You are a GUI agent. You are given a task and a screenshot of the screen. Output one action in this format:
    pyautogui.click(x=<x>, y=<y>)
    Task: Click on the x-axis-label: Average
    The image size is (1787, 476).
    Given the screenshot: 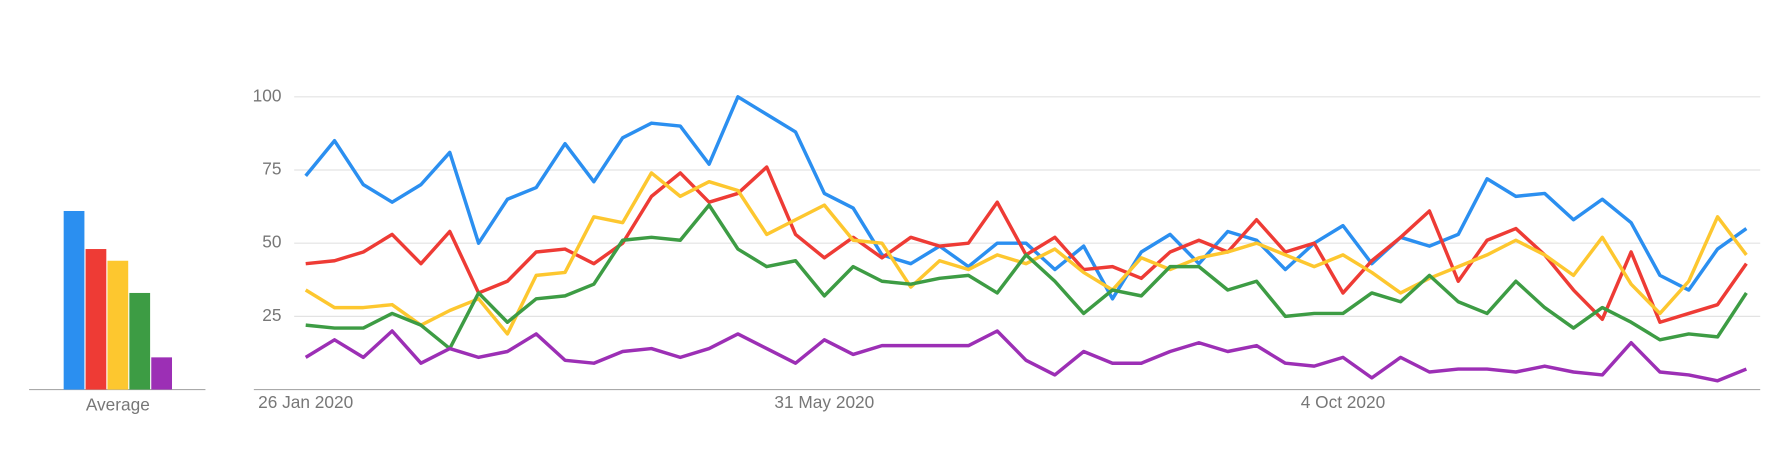 What is the action you would take?
    pyautogui.click(x=118, y=404)
    